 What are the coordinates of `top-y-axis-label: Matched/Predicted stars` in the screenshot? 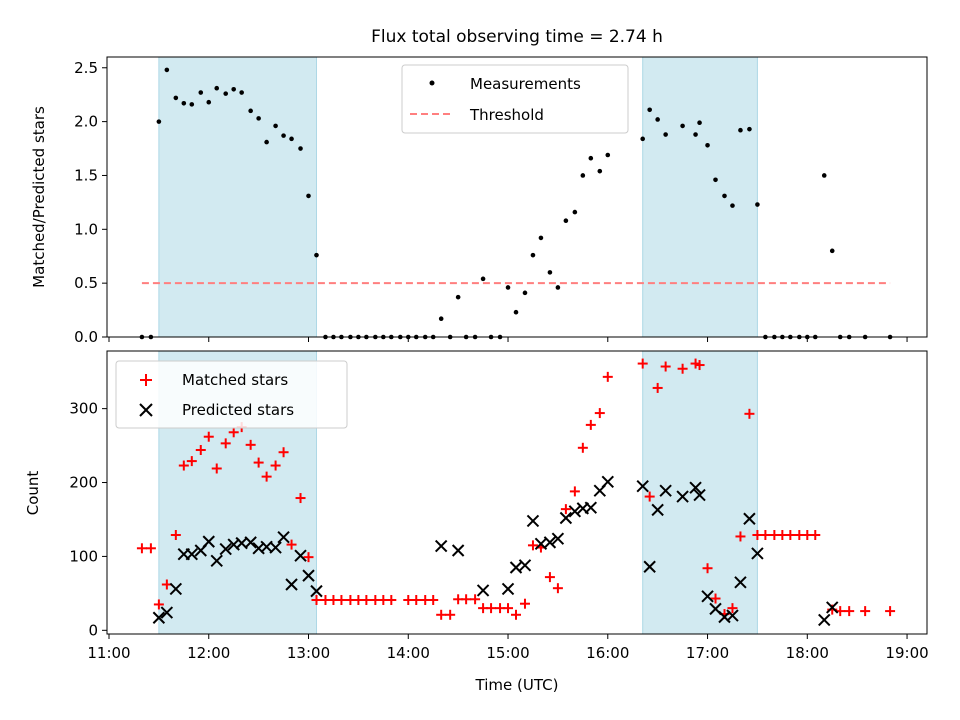 It's located at (39, 197).